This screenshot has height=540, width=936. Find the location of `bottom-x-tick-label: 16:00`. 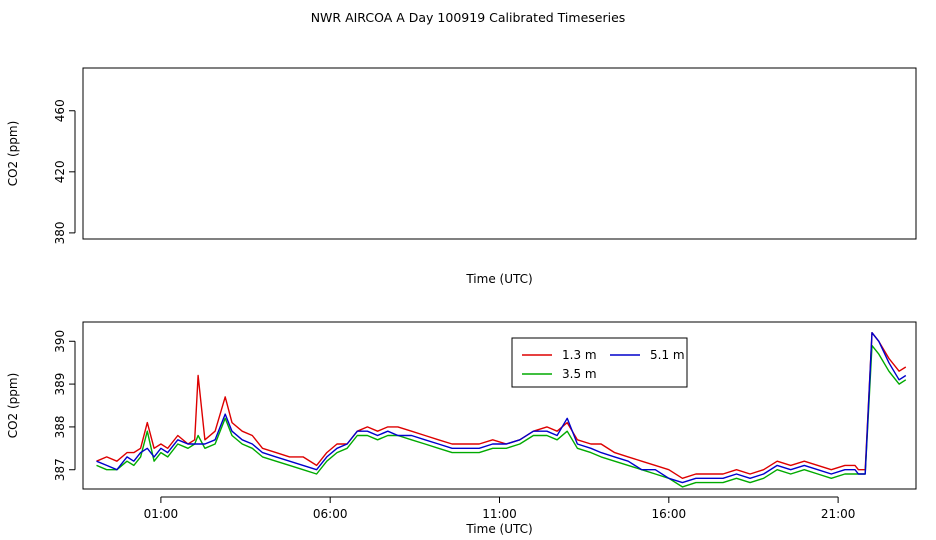

bottom-x-tick-label: 16:00 is located at coordinates (669, 514).